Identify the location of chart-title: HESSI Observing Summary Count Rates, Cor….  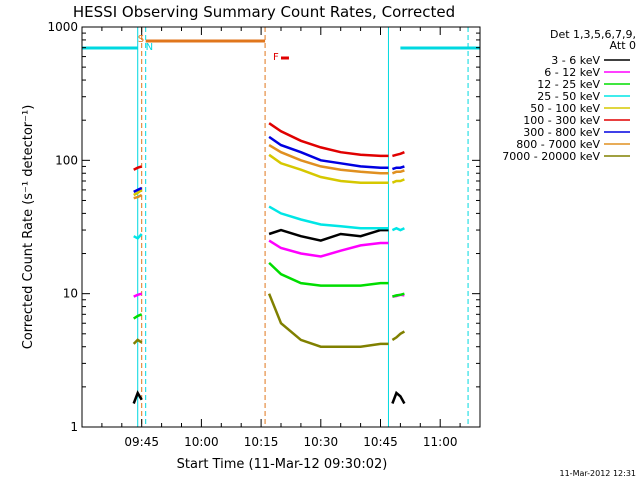
(264, 12).